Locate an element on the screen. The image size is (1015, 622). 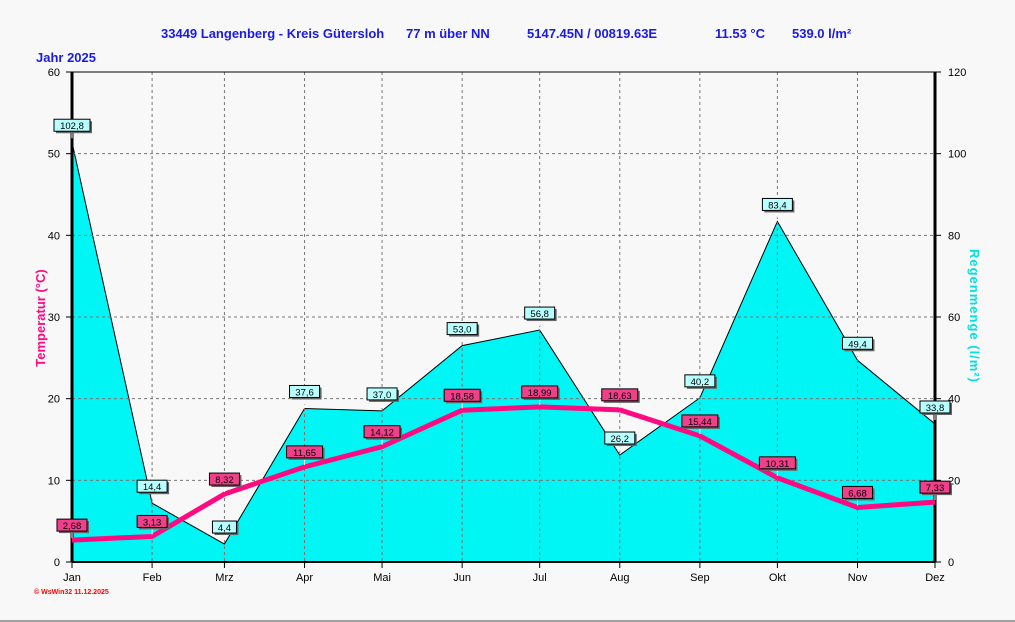
y2-tick-label: 80 is located at coordinates (954, 236).